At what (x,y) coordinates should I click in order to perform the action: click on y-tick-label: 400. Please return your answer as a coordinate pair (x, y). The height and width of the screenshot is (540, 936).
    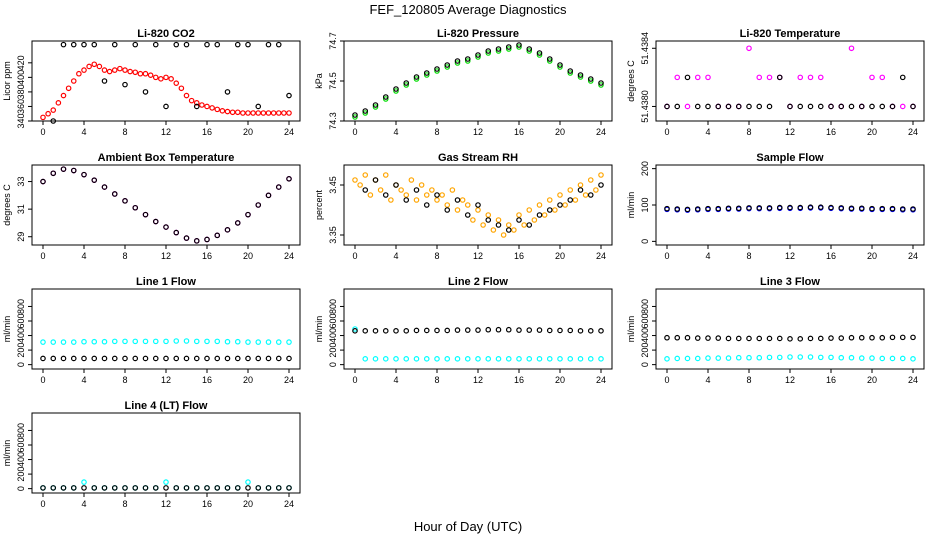
    Looking at the image, I should click on (21, 335).